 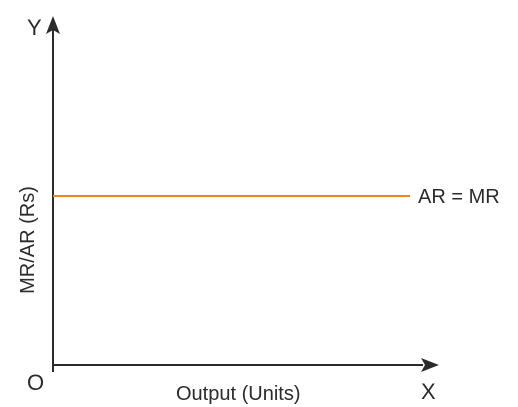 What do you see at coordinates (238, 394) in the screenshot?
I see `x-axis-title: Output (Units)` at bounding box center [238, 394].